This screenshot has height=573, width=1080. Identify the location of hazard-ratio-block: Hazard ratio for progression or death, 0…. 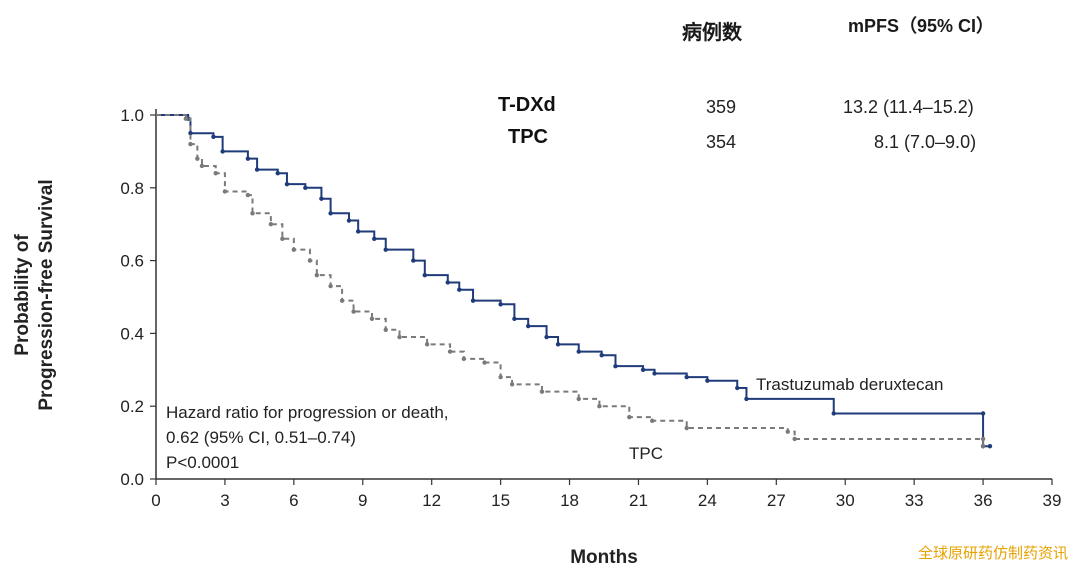
(307, 437).